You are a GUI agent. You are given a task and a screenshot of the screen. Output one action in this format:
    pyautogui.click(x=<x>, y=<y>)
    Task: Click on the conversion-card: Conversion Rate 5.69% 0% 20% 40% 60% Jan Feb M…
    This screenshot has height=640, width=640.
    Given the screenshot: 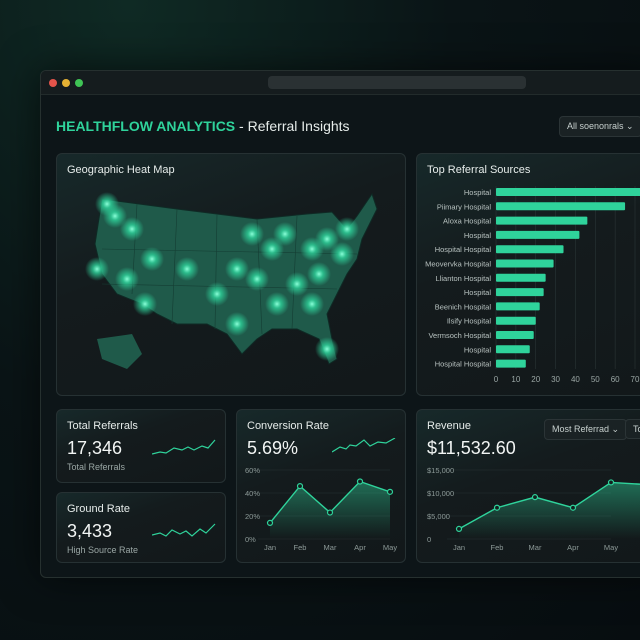 What is the action you would take?
    pyautogui.click(x=321, y=486)
    